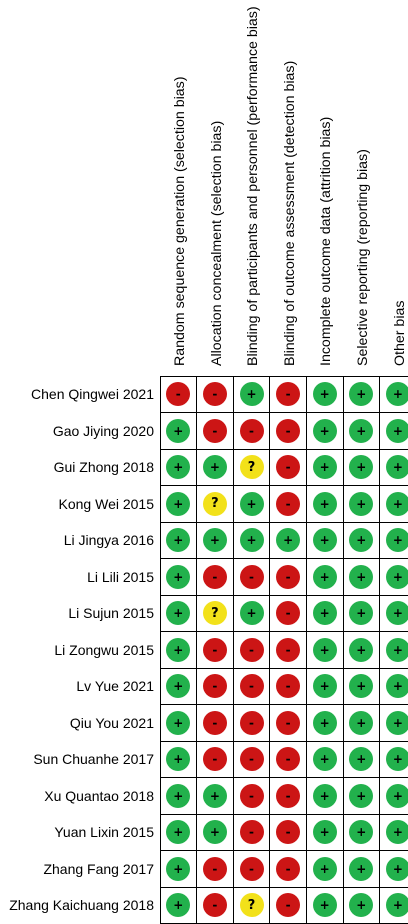 Image resolution: width=408 pixels, height=924 pixels. I want to click on study-label: Gui Zhong 2018, so click(103, 467).